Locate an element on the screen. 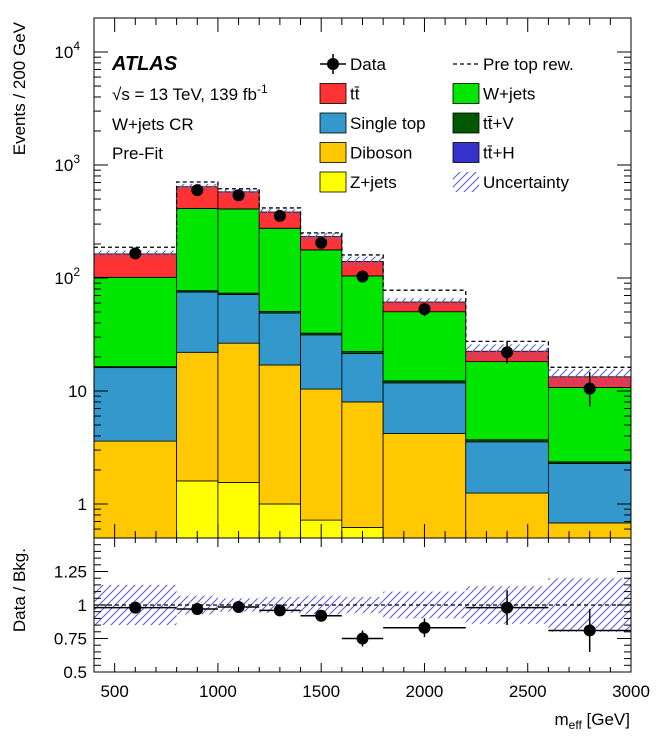  x-tick-label: 2500 is located at coordinates (528, 691).